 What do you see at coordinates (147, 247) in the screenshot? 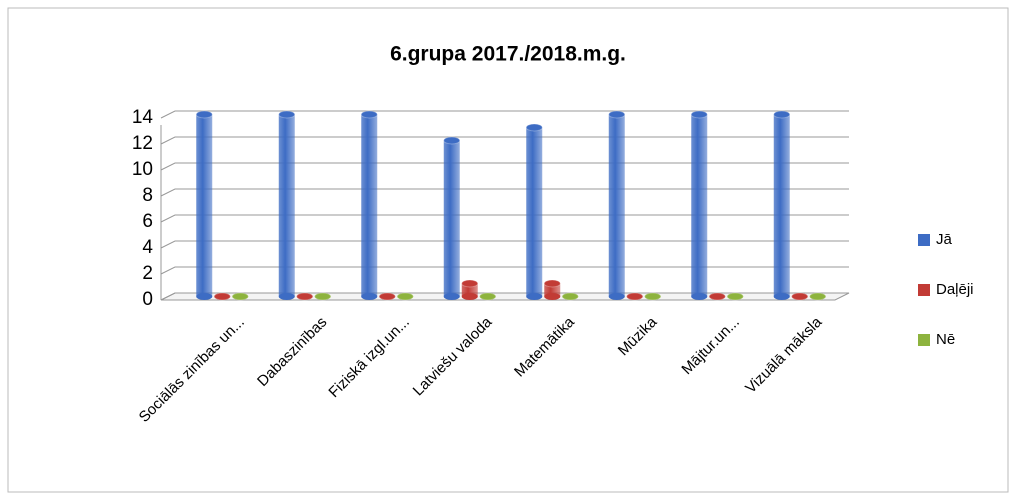
I see `y-tick-label: 4` at bounding box center [147, 247].